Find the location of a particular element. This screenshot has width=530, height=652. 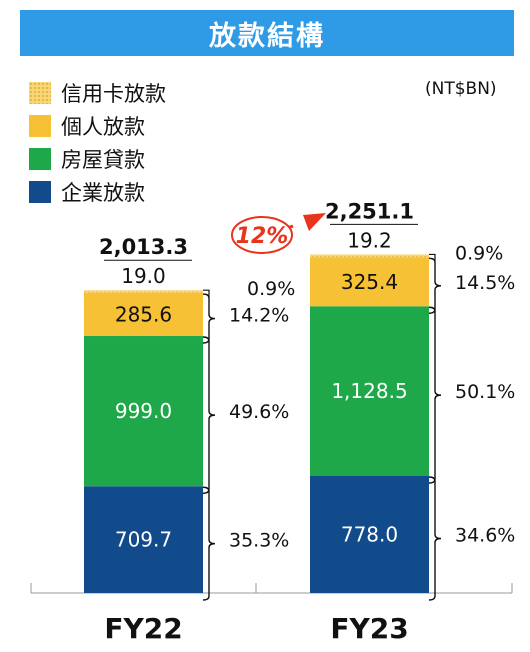

share-label: 35.3% is located at coordinates (259, 541).